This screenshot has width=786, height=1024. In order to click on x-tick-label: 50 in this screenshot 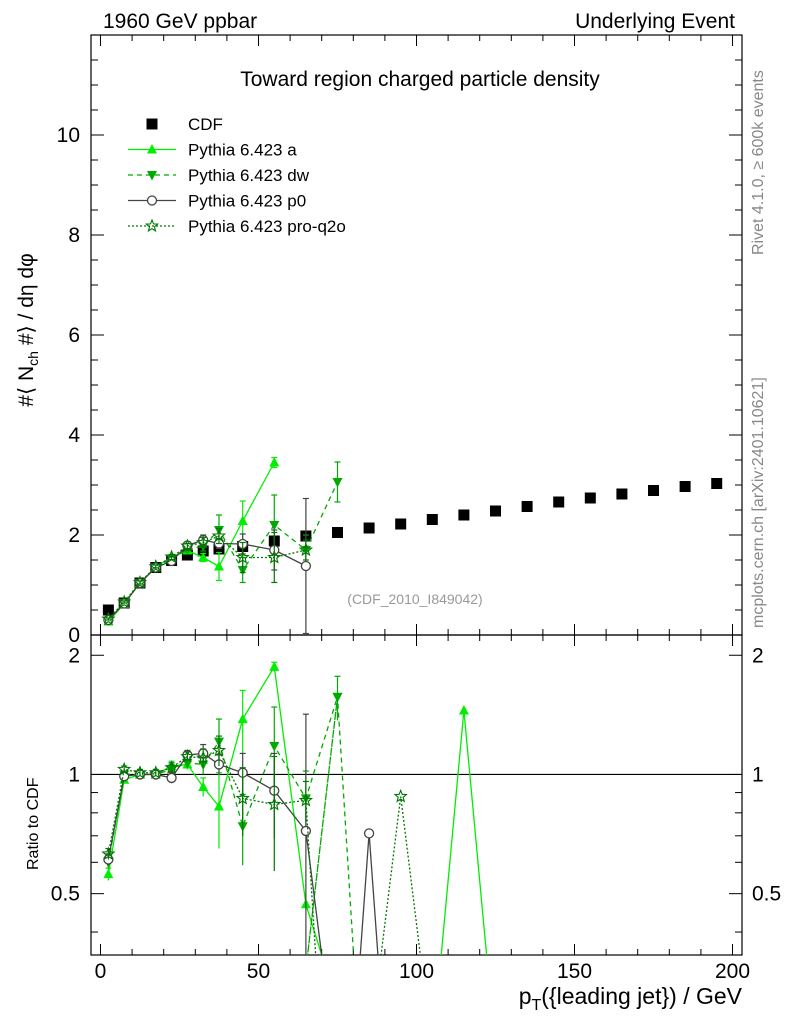, I will do `click(258, 971)`.